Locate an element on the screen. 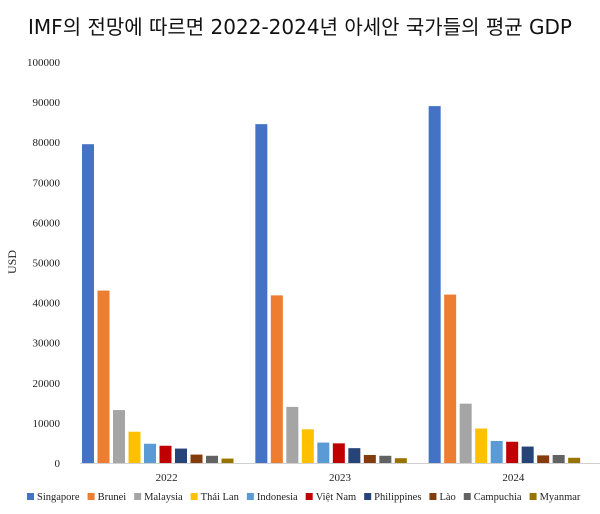 This screenshot has height=514, width=600. bar-việt-nam-2023 is located at coordinates (338, 453).